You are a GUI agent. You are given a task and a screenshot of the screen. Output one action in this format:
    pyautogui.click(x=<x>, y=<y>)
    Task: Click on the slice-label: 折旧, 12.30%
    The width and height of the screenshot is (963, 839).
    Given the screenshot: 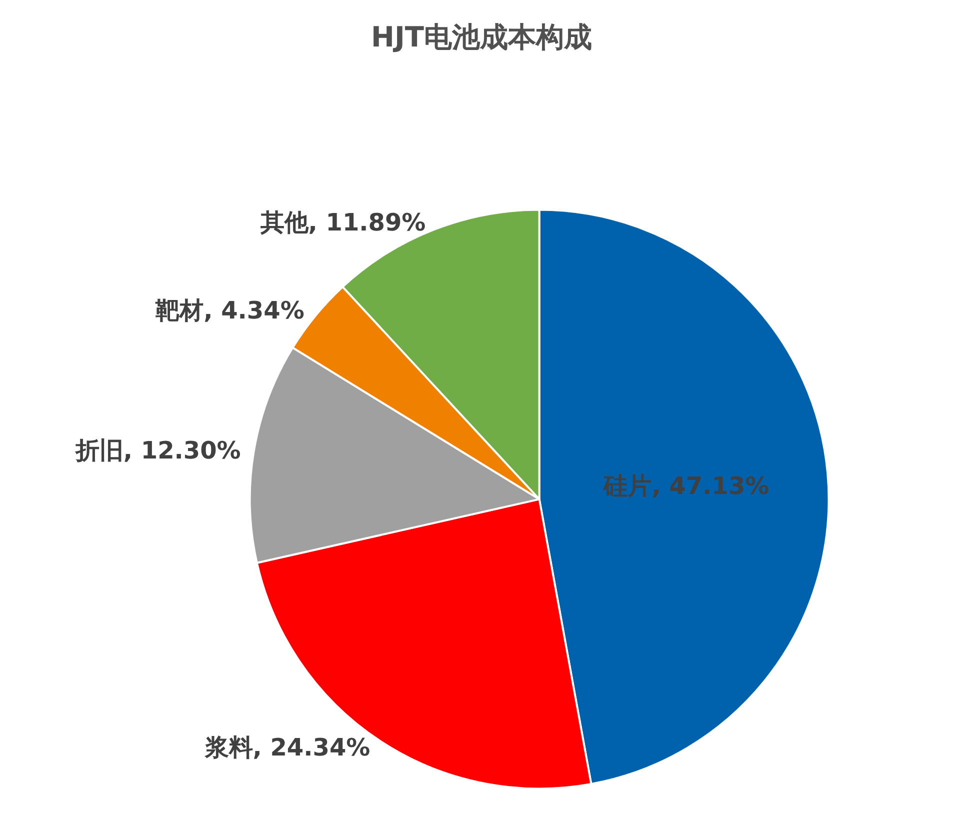 What is the action you would take?
    pyautogui.click(x=157, y=450)
    